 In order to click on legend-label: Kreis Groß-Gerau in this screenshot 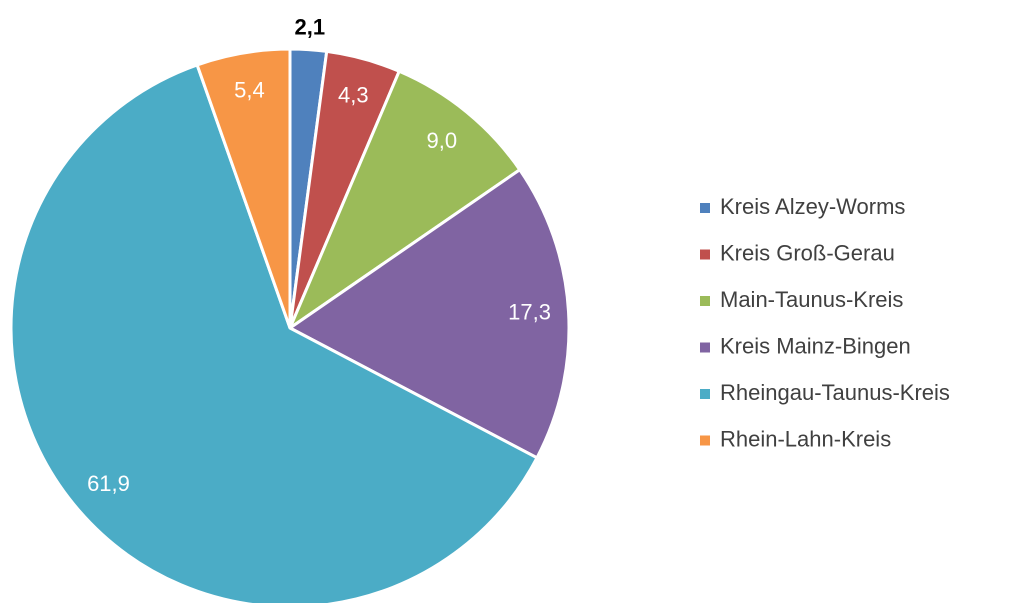, I will do `click(807, 252)`.